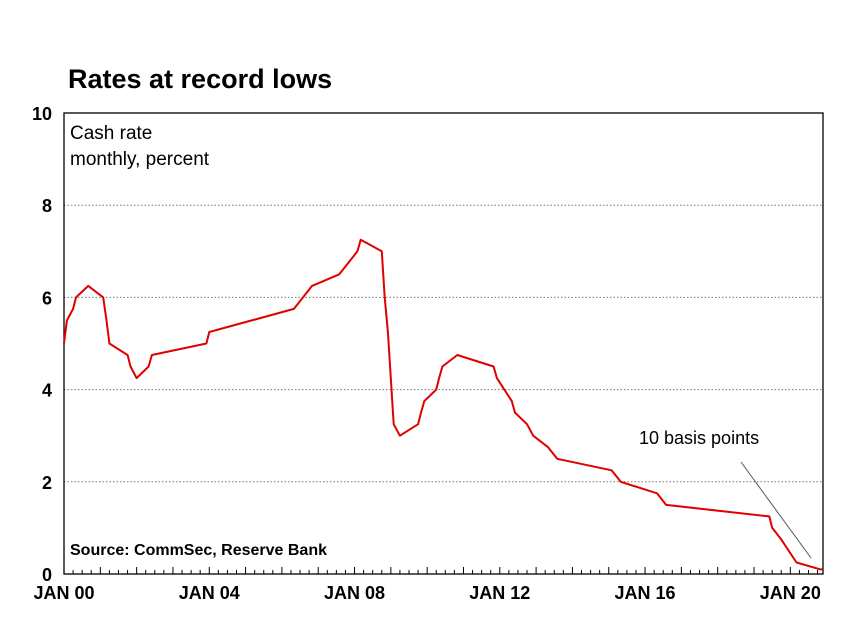  I want to click on x-axis-ticks: JAN 00 JAN 04 JAN 08 JAN 12 JAN 16 JAN 20, so click(427, 585).